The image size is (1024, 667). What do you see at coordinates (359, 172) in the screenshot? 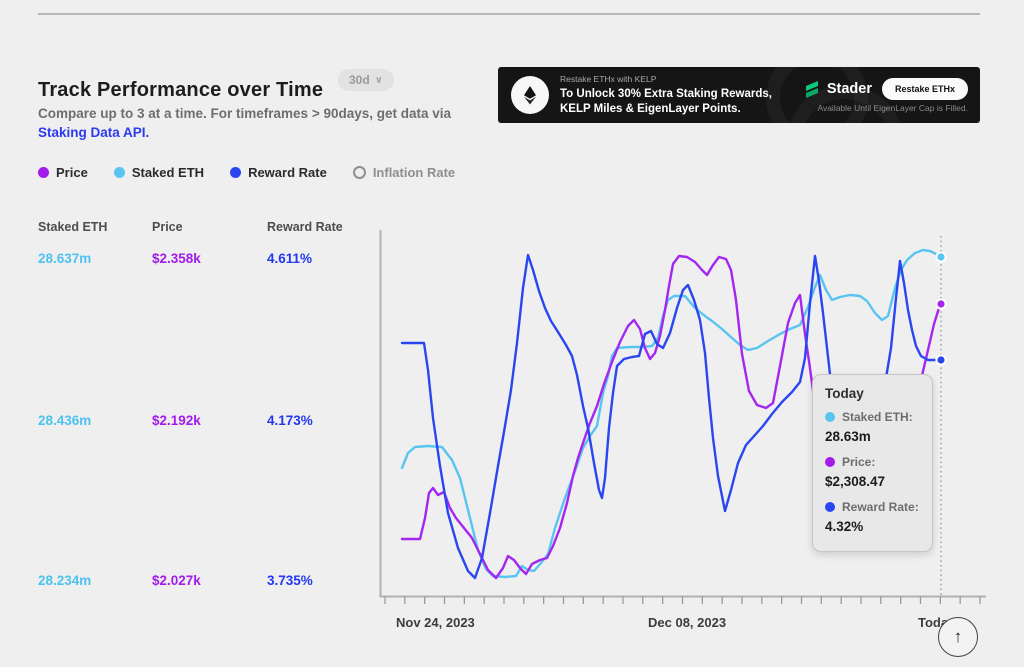
I see `inflation-rate-legend-dot-icon` at bounding box center [359, 172].